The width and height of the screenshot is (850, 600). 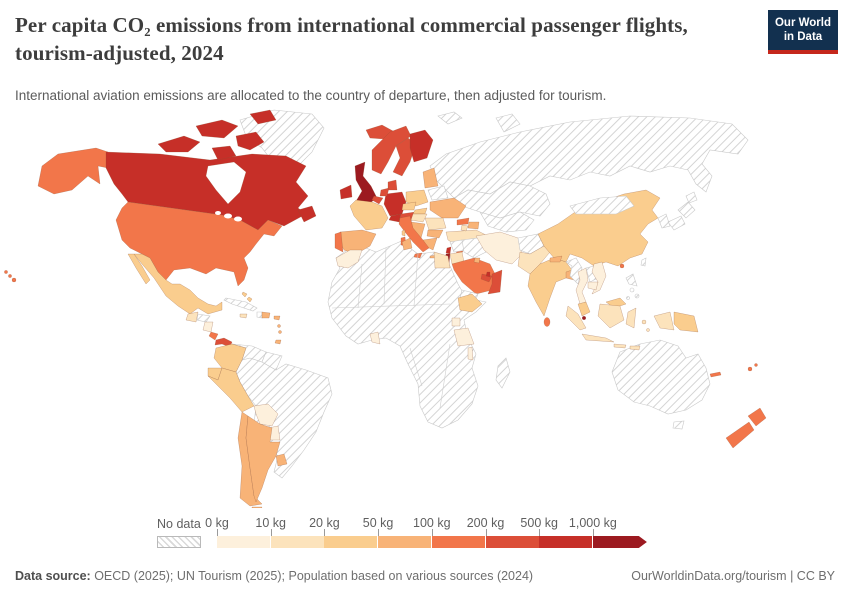 What do you see at coordinates (259, 315) in the screenshot?
I see `country-haiti` at bounding box center [259, 315].